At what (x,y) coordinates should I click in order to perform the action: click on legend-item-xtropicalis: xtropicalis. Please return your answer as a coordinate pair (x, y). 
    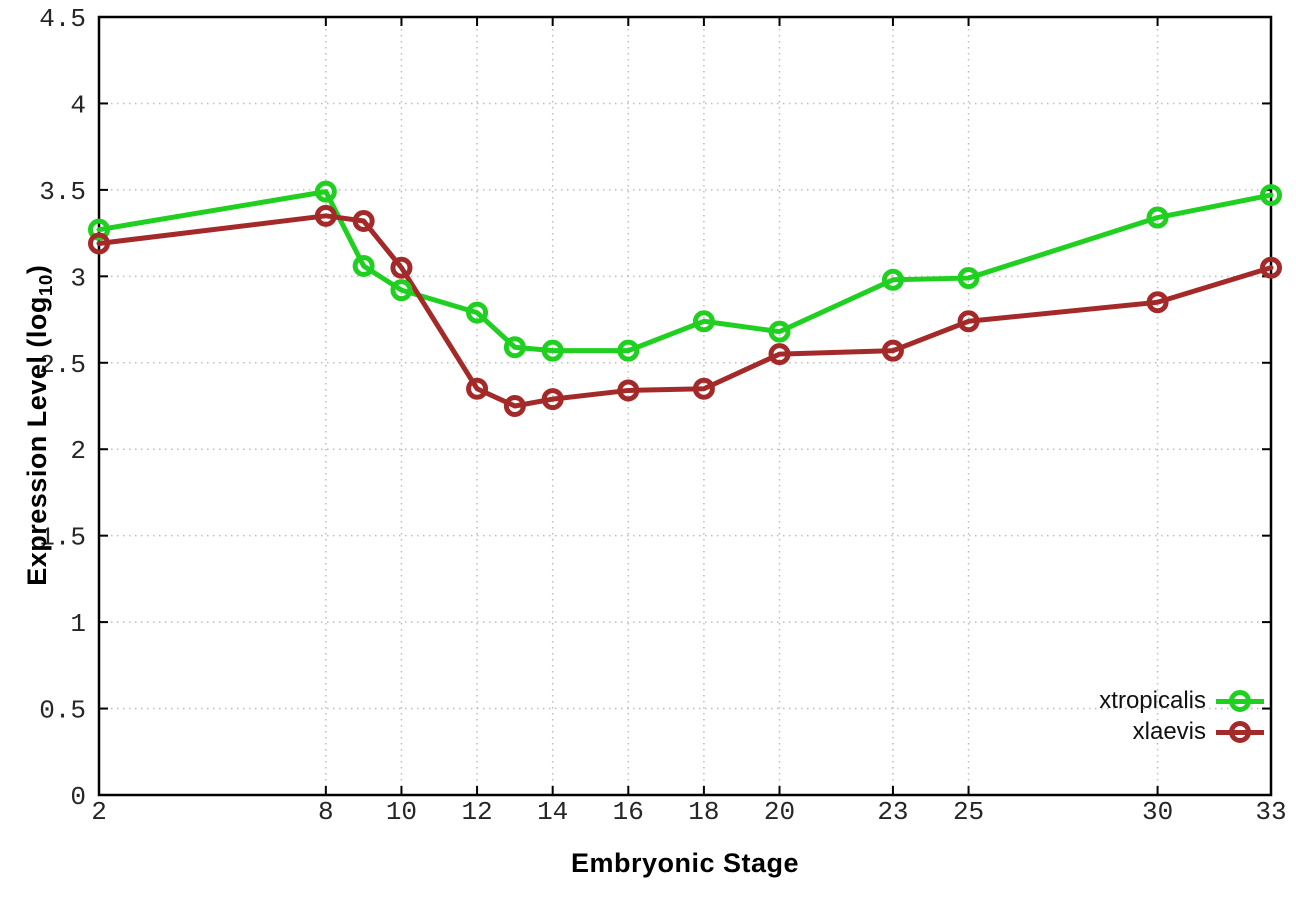
    Looking at the image, I should click on (1181, 701).